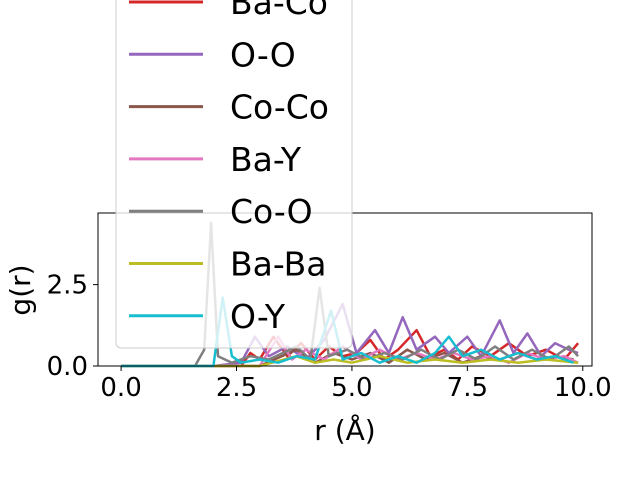 The width and height of the screenshot is (640, 480). What do you see at coordinates (344, 430) in the screenshot?
I see `x-axis-label: r (Å)` at bounding box center [344, 430].